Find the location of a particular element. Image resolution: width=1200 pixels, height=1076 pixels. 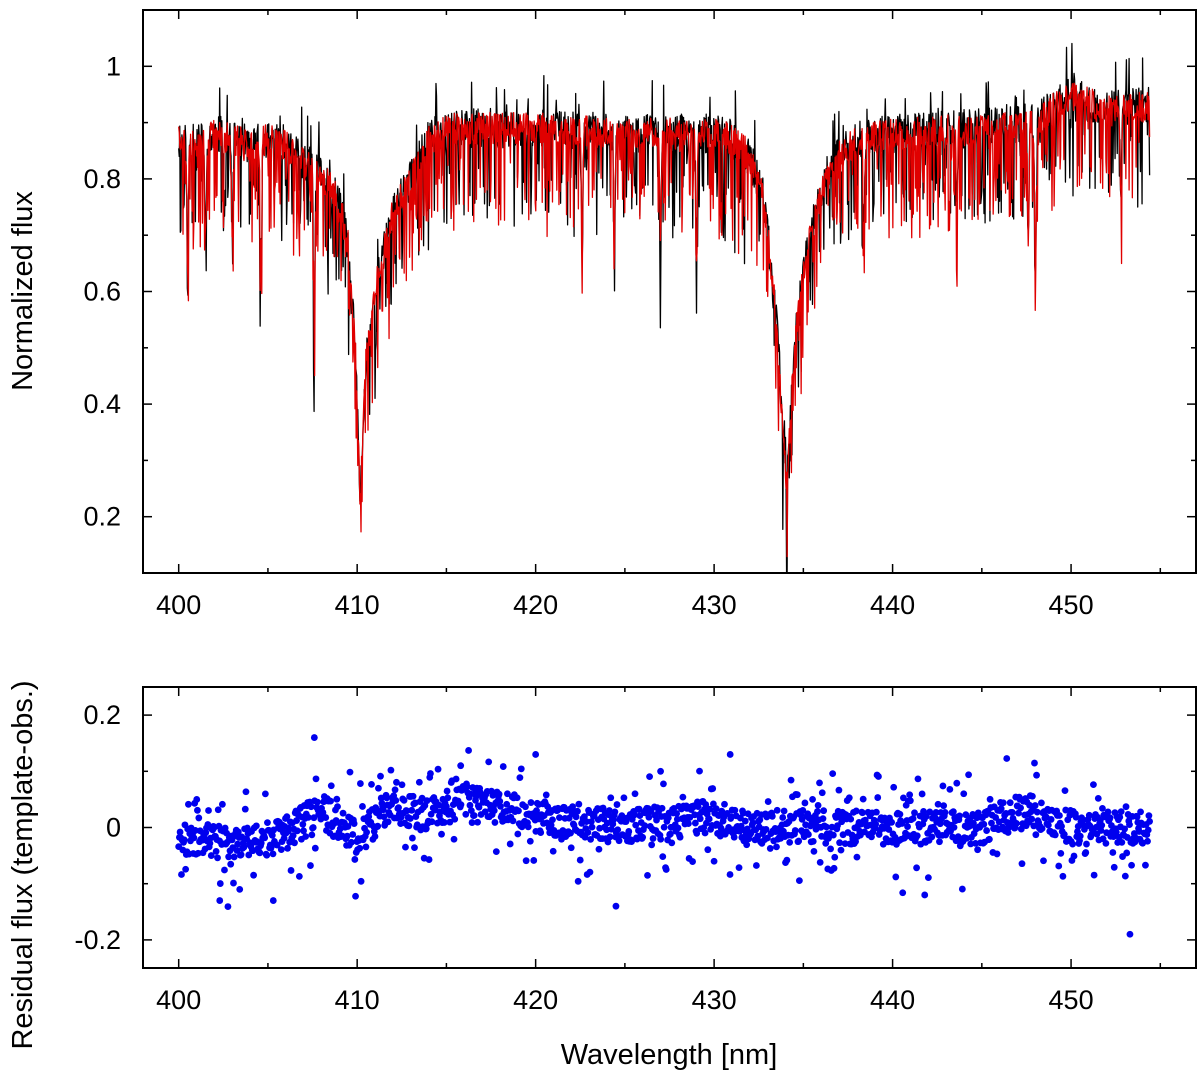

residual-x-tick-label: 450 is located at coordinates (1071, 1000).